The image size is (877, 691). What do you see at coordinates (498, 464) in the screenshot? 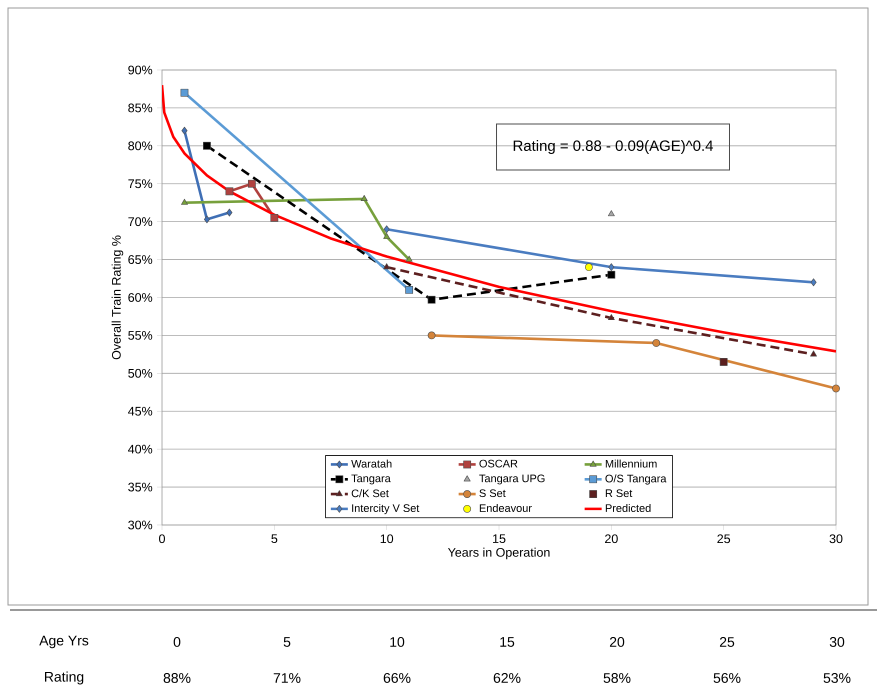
I see `legend-label: OSCAR` at bounding box center [498, 464].